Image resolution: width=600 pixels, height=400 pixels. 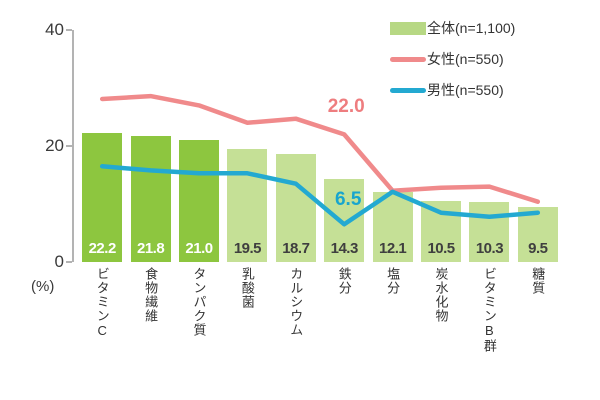 What do you see at coordinates (441, 248) in the screenshot?
I see `bar-value-label: 10.5` at bounding box center [441, 248].